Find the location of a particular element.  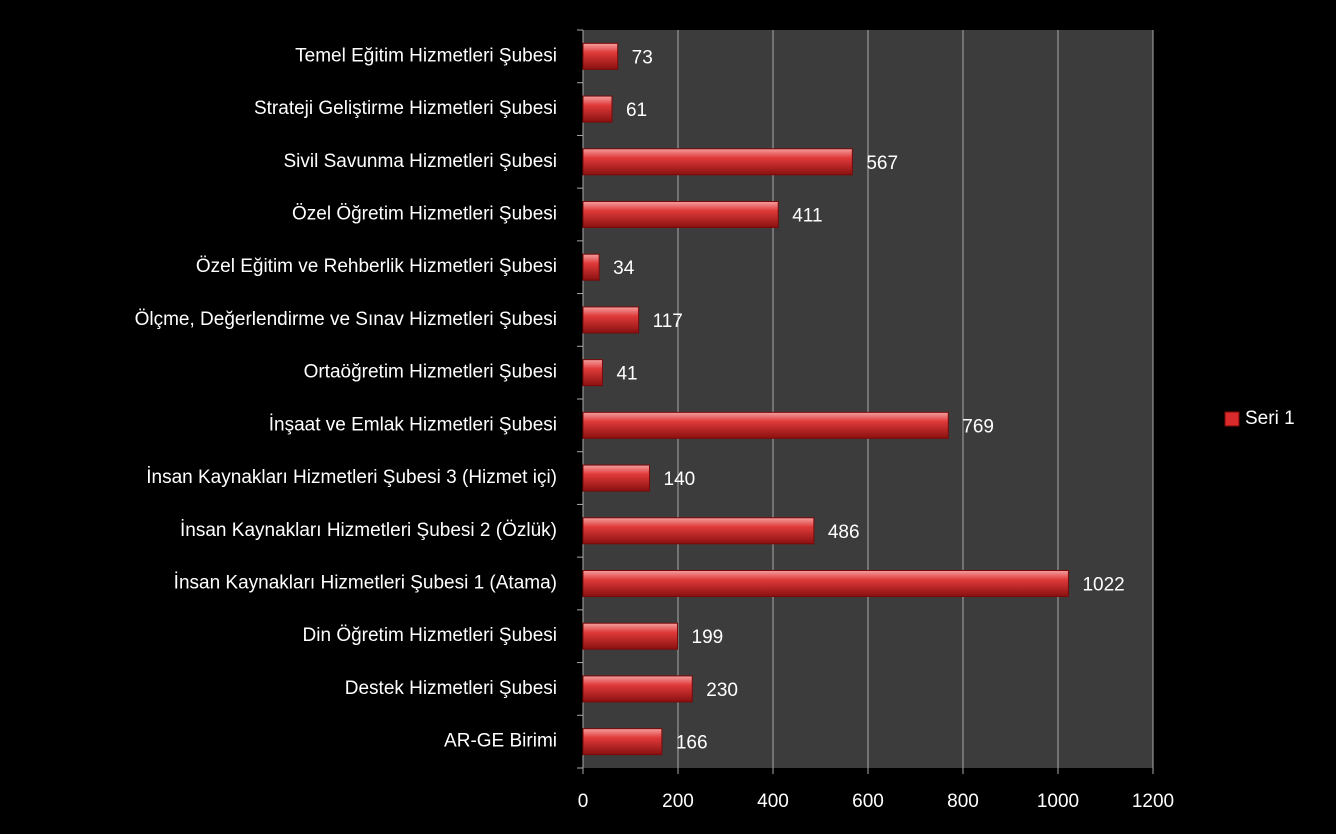

x-tick-label: 1000 is located at coordinates (1058, 801).